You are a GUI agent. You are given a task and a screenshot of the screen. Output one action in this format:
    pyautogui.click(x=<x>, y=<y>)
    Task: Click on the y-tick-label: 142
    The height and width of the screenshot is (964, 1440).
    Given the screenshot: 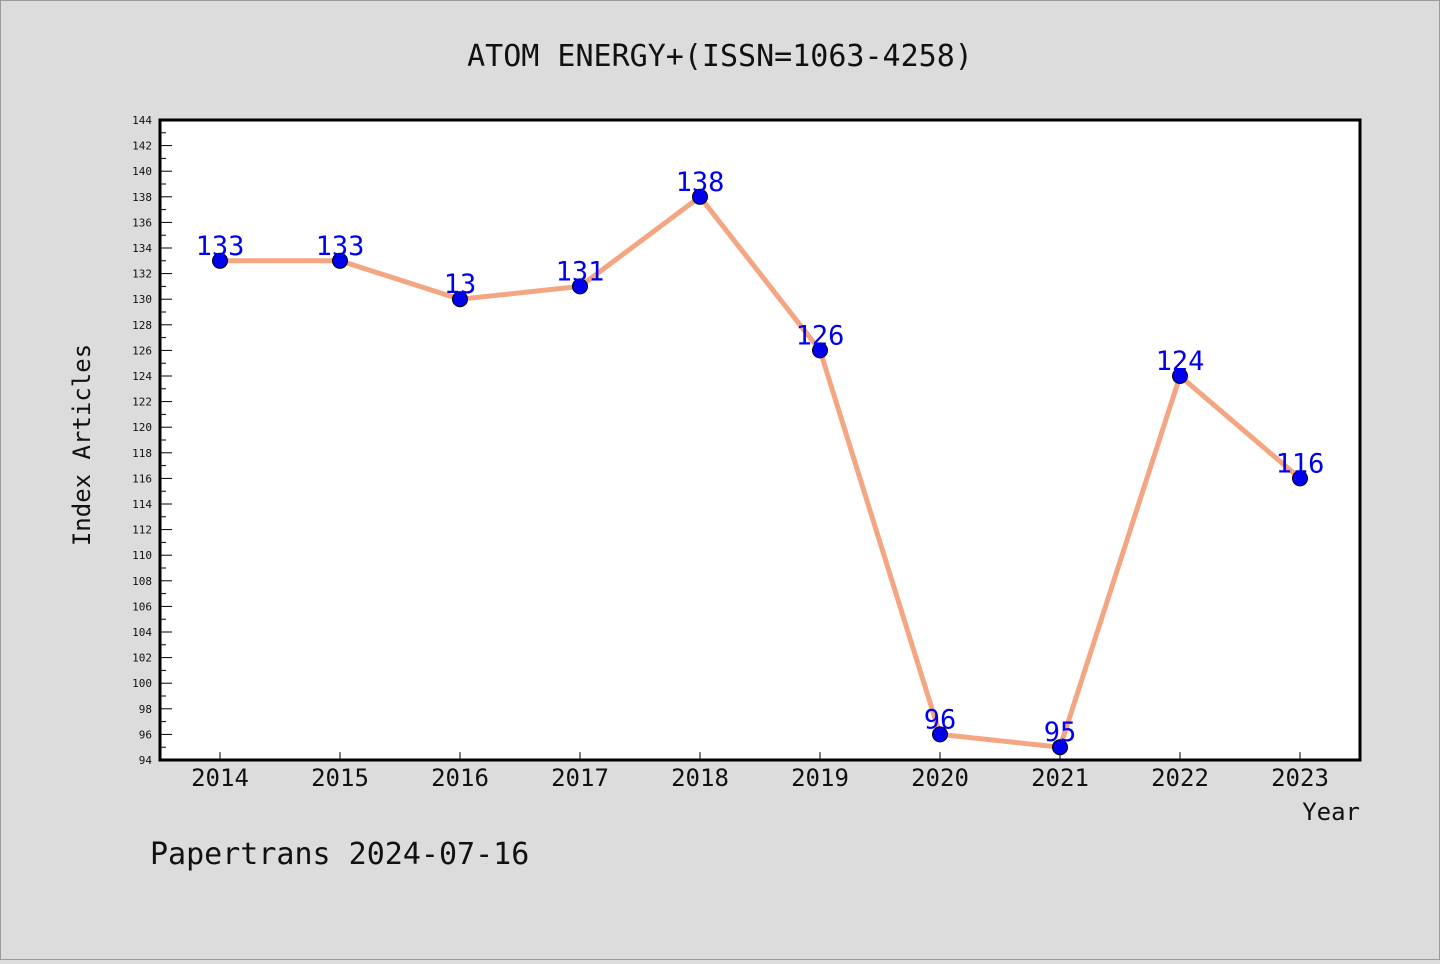 What is the action you would take?
    pyautogui.click(x=142, y=146)
    